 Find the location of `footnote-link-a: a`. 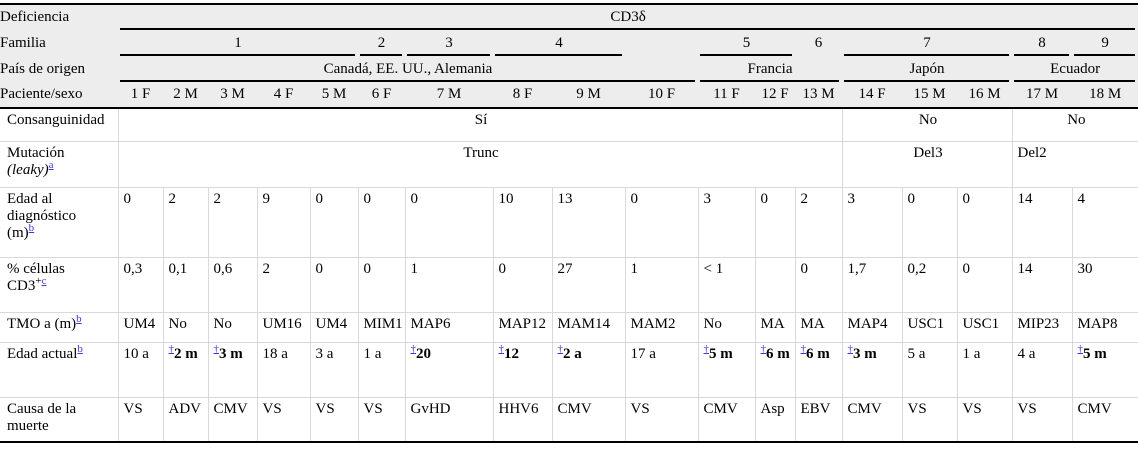

footnote-link-a: a is located at coordinates (51, 164).